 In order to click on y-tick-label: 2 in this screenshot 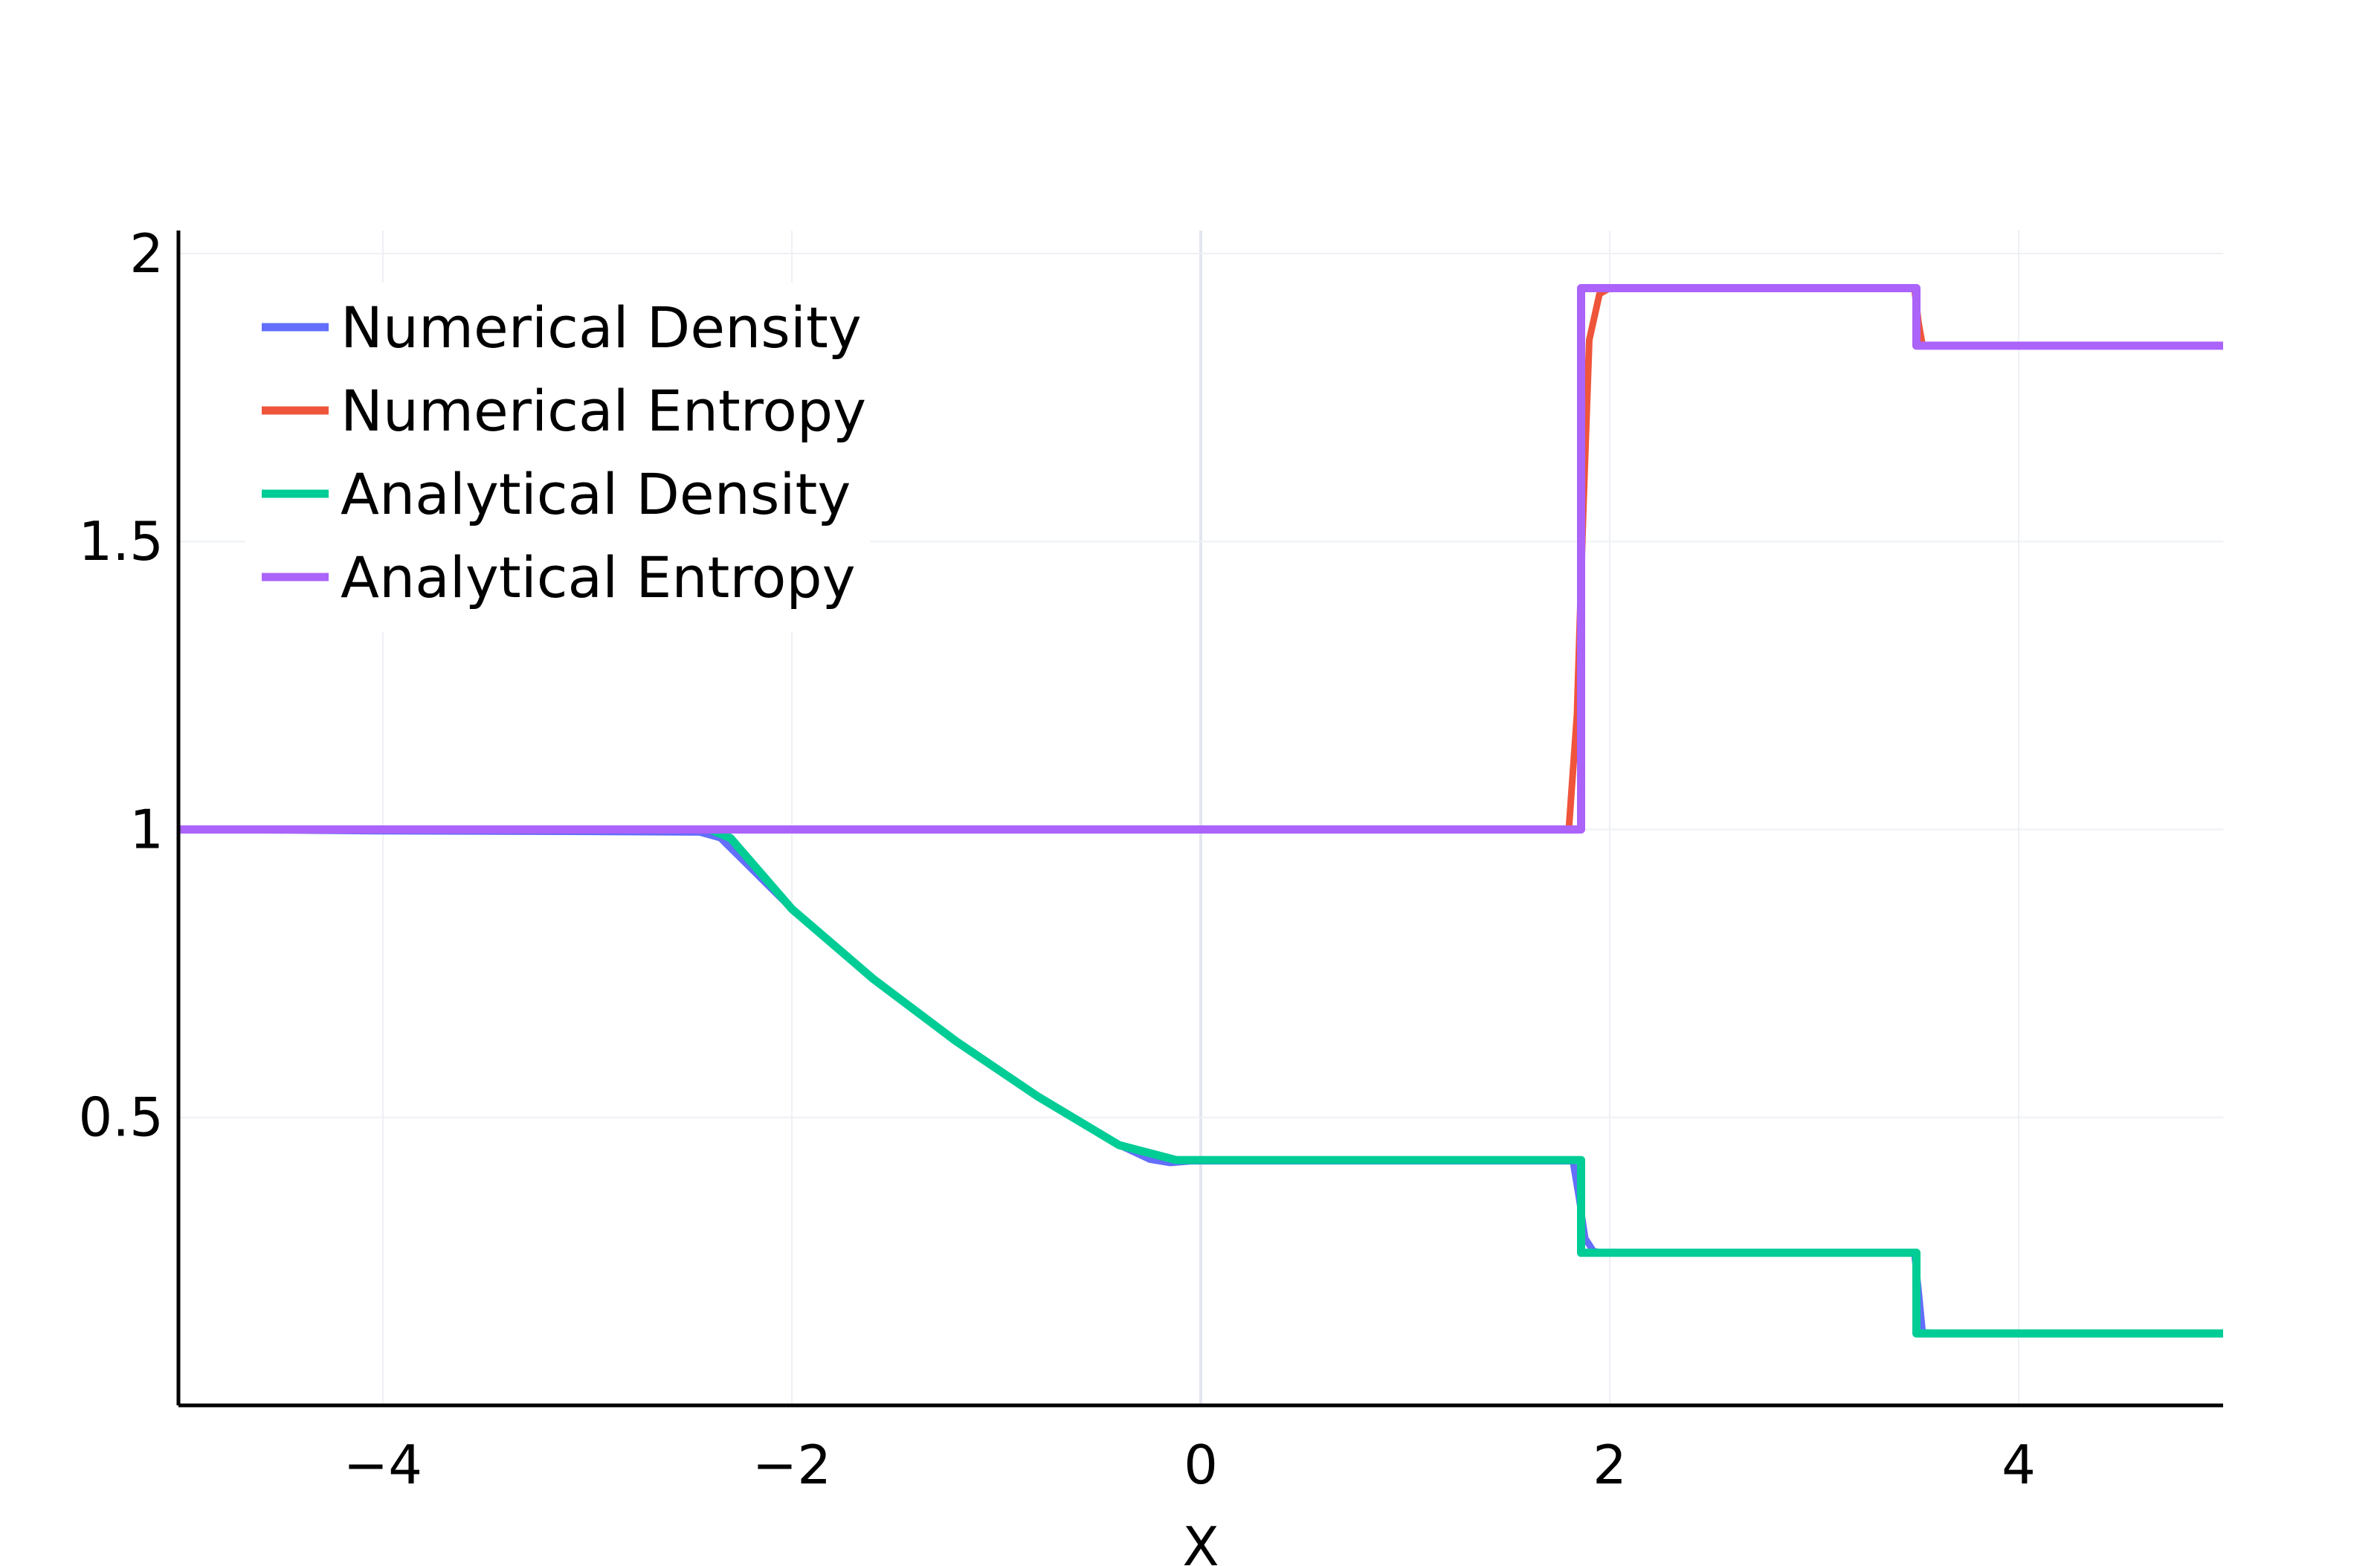, I will do `click(147, 253)`.